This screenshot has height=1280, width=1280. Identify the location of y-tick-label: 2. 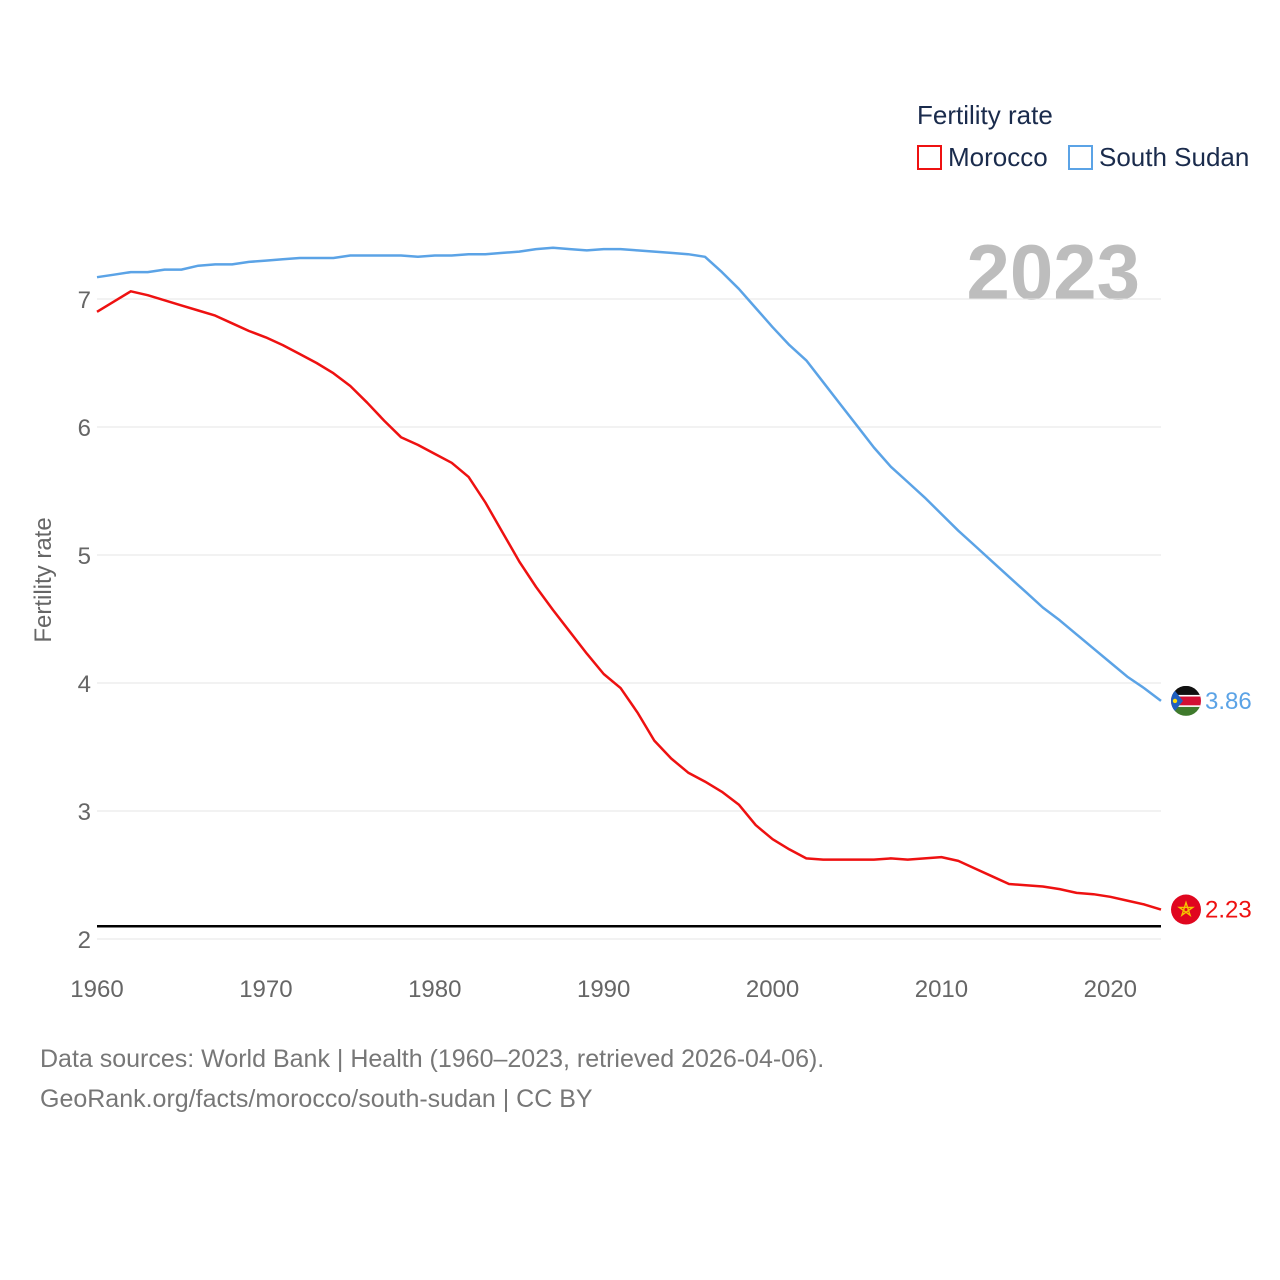
(84, 940).